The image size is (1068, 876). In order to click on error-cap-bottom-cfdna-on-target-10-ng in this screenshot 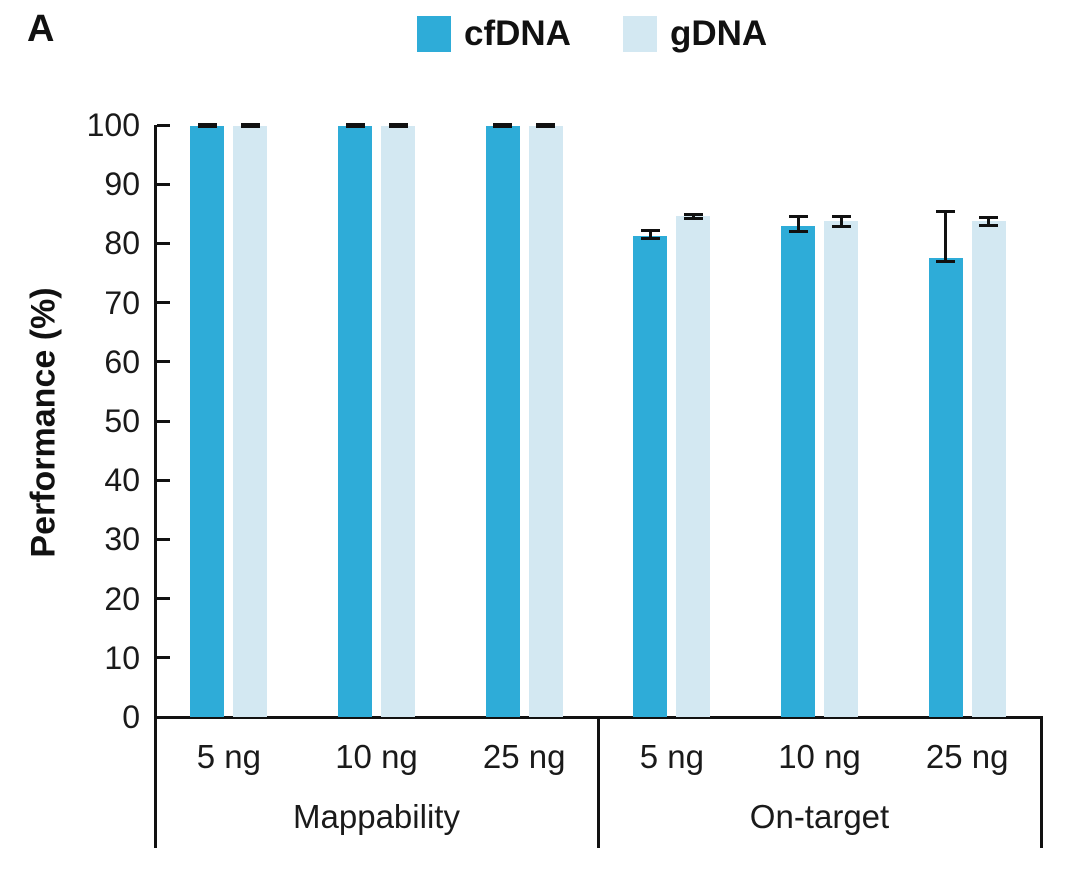, I will do `click(798, 231)`.